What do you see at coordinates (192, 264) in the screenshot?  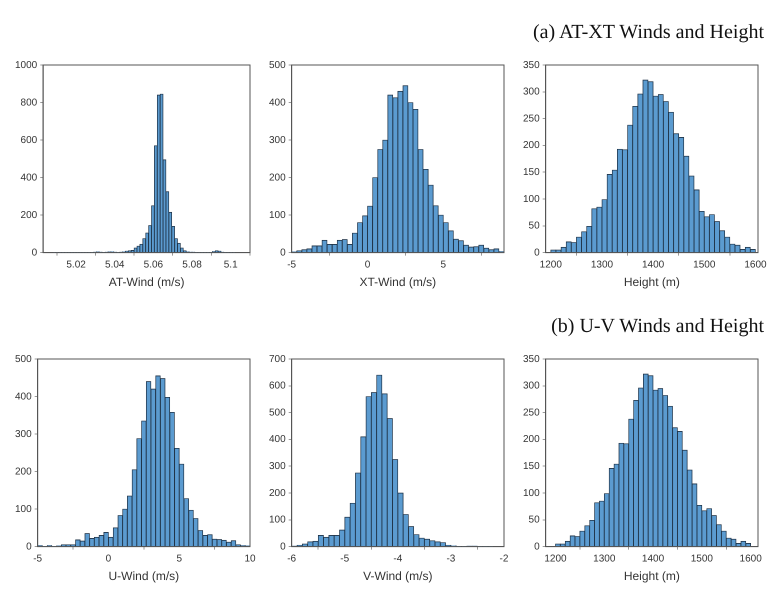 I see `x-tick-label: 5.08` at bounding box center [192, 264].